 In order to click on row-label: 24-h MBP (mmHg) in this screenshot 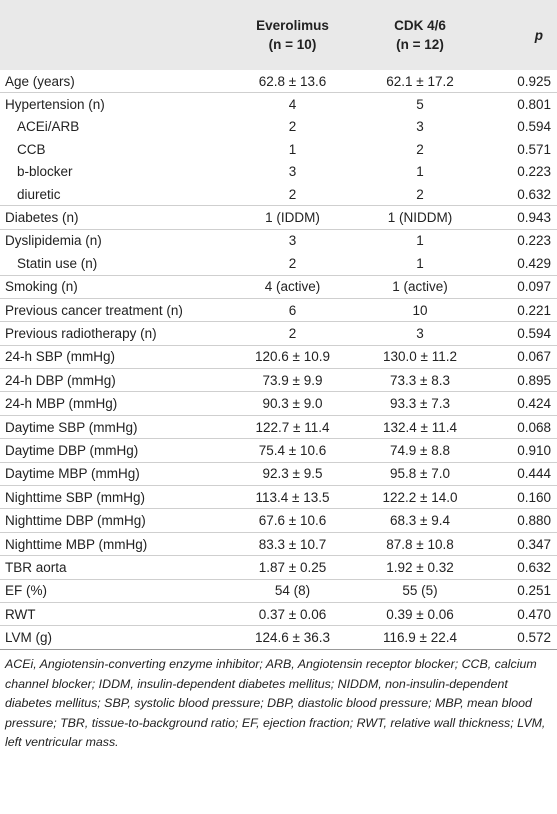, I will do `click(112, 403)`.